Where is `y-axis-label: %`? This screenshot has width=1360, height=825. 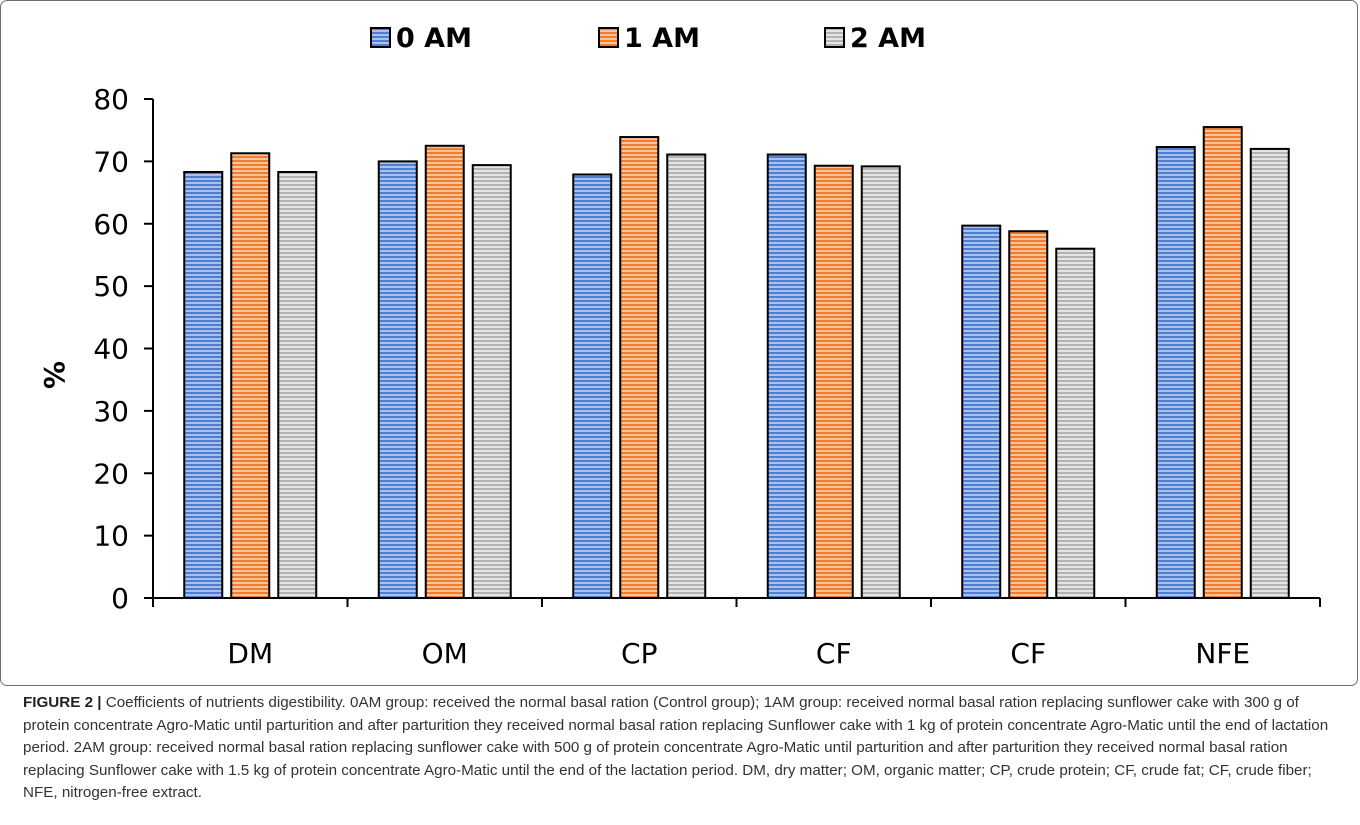
y-axis-label: % is located at coordinates (54, 375).